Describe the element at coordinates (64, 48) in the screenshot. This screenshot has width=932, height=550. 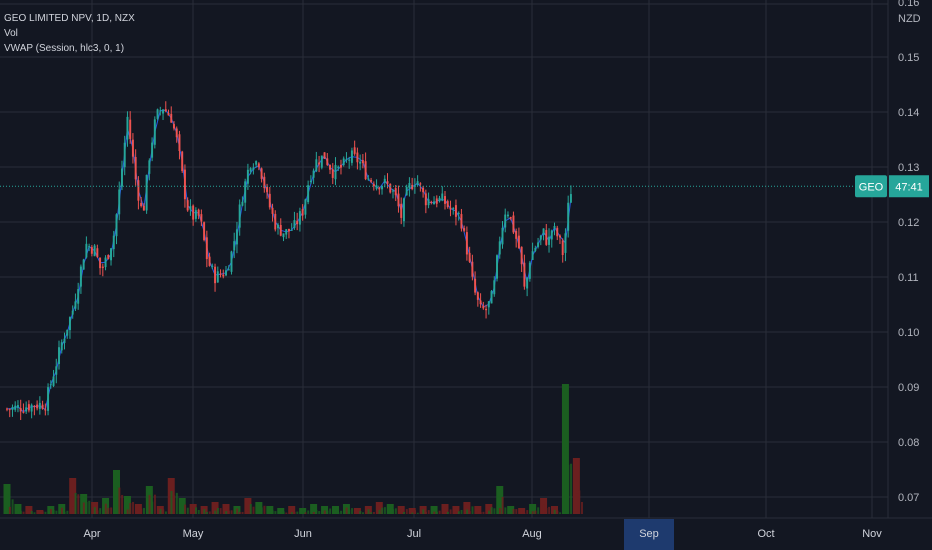
I see `vwap-indicator-label: VWAP (Session, hlc3, 0, 1)` at that location.